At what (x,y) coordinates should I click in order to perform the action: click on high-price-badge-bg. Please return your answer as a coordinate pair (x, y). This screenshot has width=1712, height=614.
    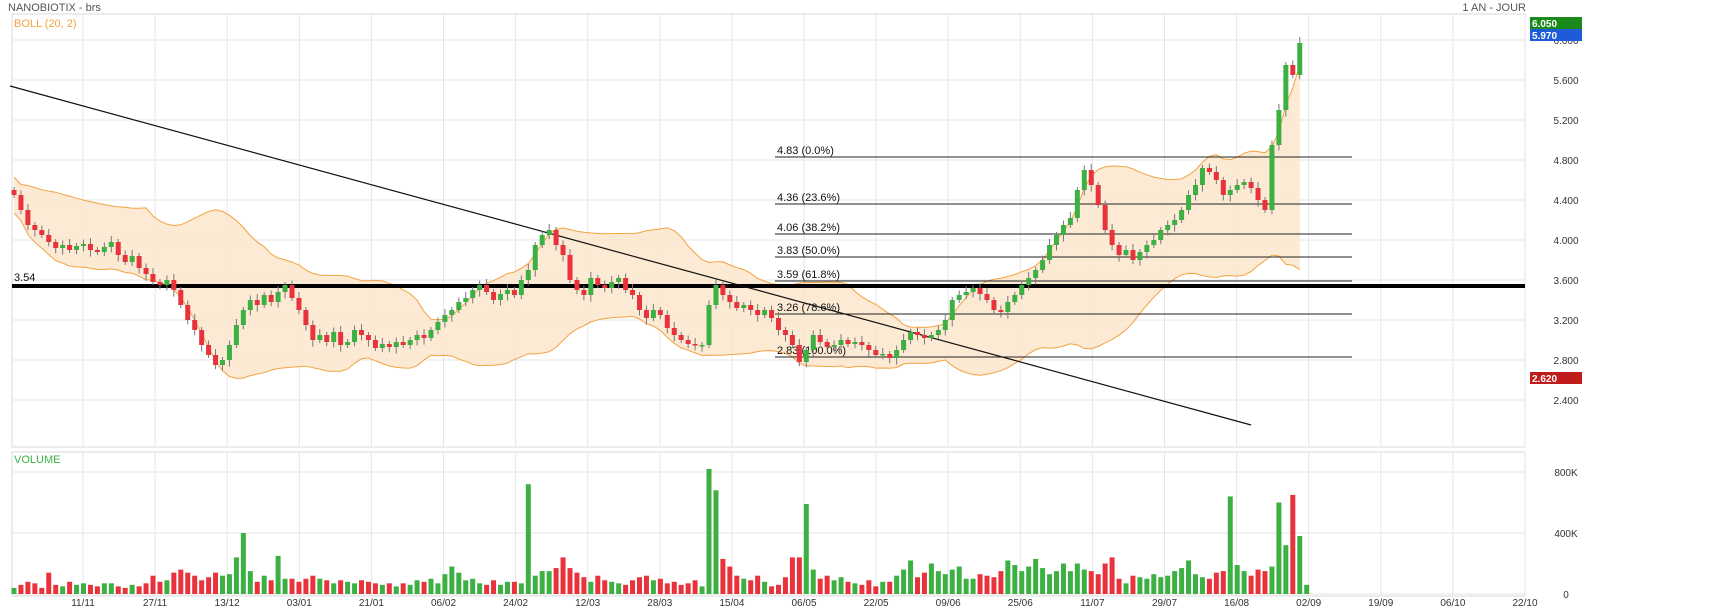
    Looking at the image, I should click on (1556, 23).